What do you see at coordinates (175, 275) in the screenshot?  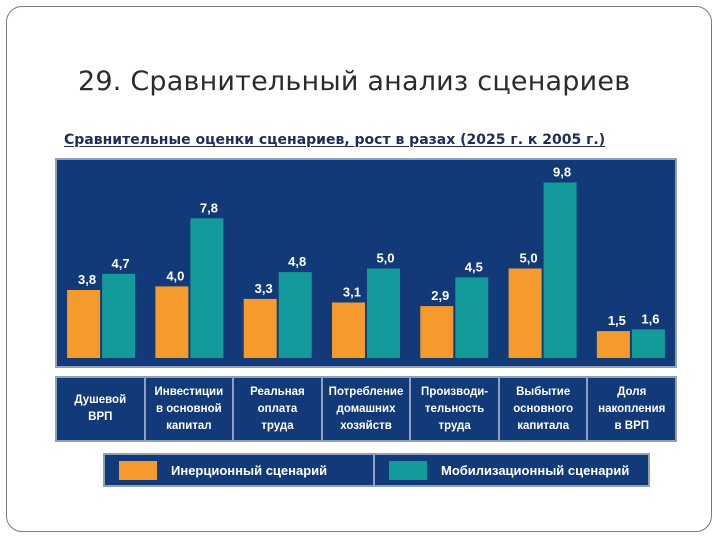 I see `value-label-inertial: 4,0` at bounding box center [175, 275].